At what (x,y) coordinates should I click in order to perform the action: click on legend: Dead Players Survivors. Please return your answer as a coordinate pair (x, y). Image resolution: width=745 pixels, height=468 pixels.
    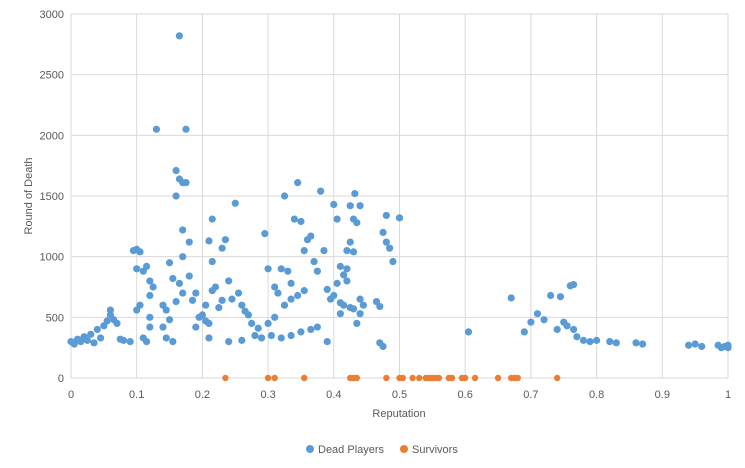
    Looking at the image, I should click on (382, 450).